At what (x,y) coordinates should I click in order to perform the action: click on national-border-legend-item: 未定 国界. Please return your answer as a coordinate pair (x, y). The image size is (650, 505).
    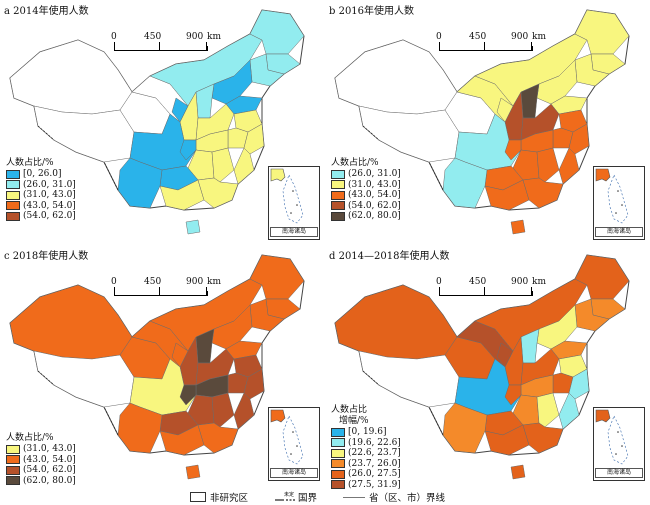
    Looking at the image, I should click on (295, 497).